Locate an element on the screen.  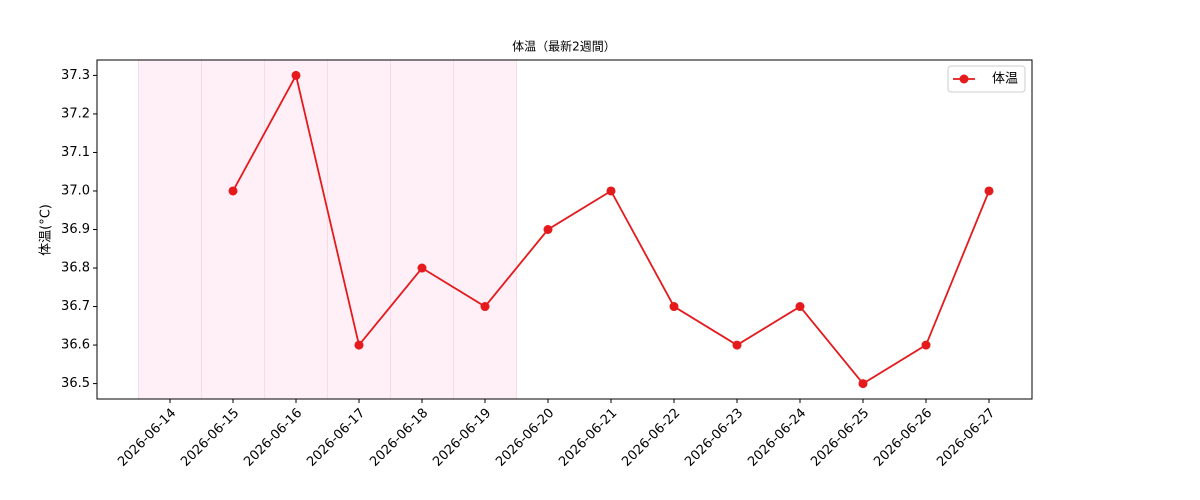
x-tick-label: 2026-06-17 is located at coordinates (336, 438).